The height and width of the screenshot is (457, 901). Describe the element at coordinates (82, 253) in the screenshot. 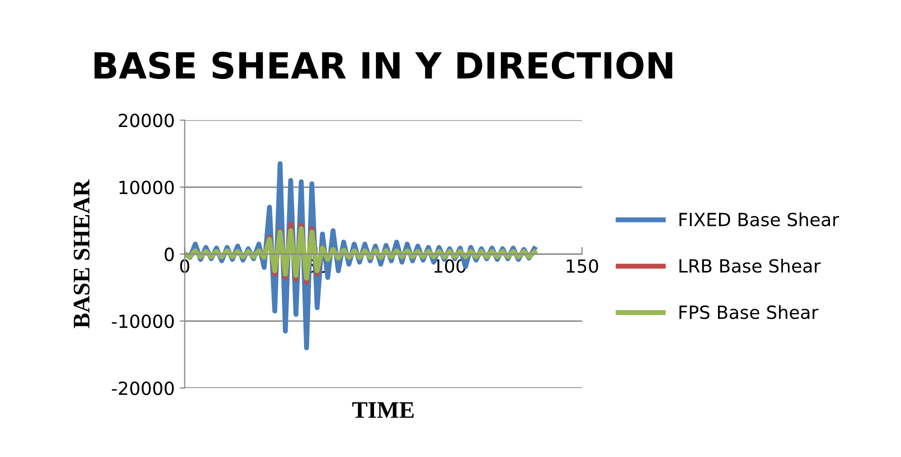

I see `y-axis-title: BASE SHEAR` at that location.